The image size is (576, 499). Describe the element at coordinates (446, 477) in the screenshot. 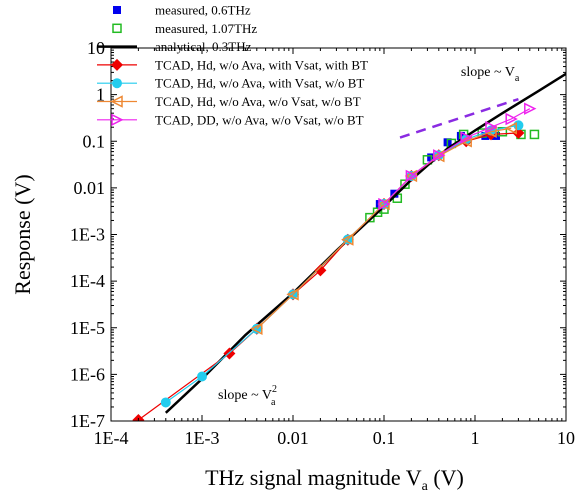

I see `x-axis-title-unit: (V)` at that location.